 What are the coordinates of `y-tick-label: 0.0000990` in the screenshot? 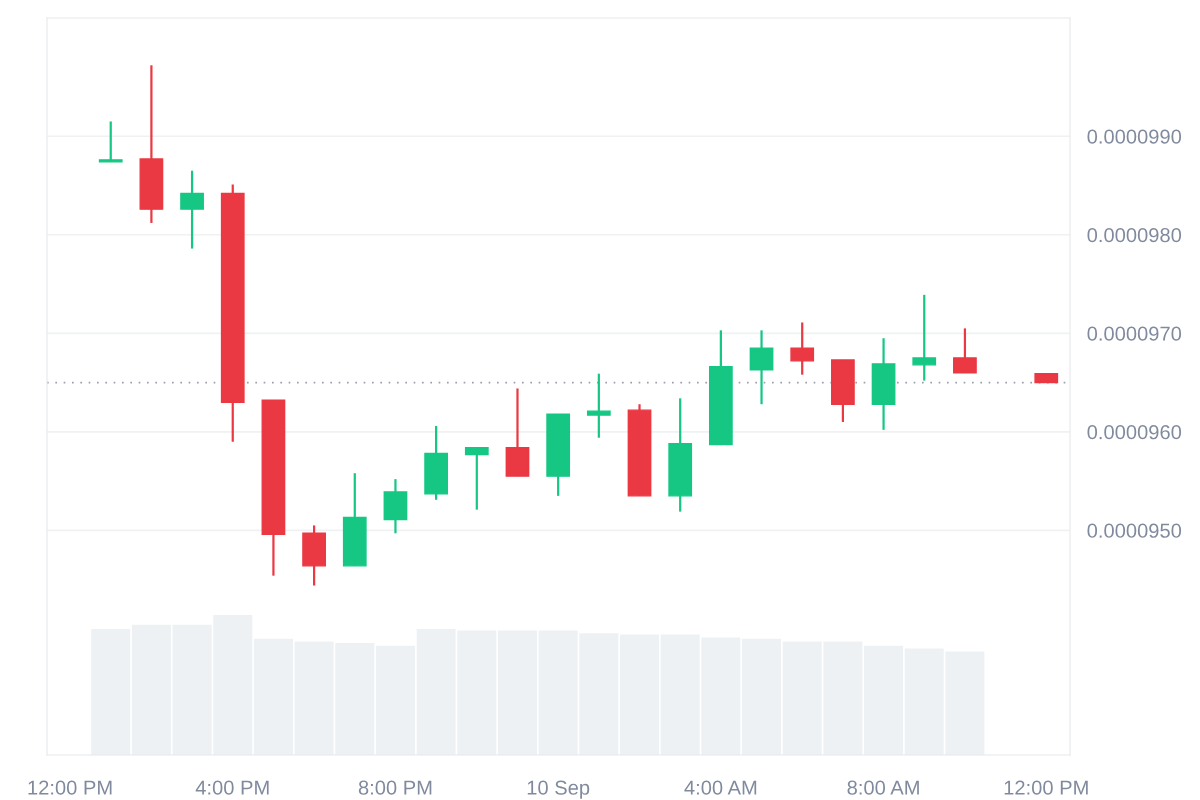 It's located at (1134, 136).